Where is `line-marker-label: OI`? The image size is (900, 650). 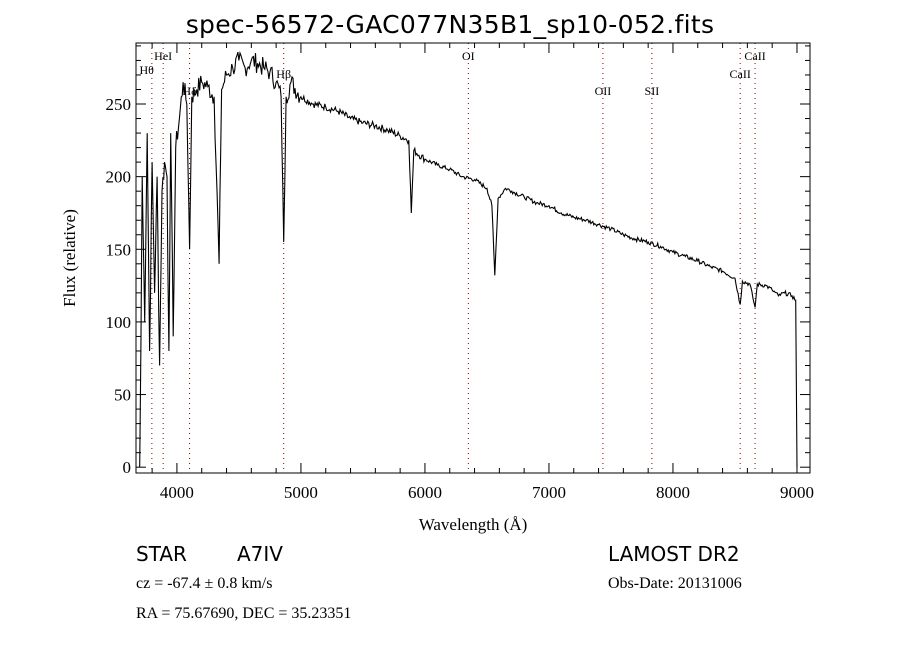
line-marker-label: OI is located at coordinates (468, 56).